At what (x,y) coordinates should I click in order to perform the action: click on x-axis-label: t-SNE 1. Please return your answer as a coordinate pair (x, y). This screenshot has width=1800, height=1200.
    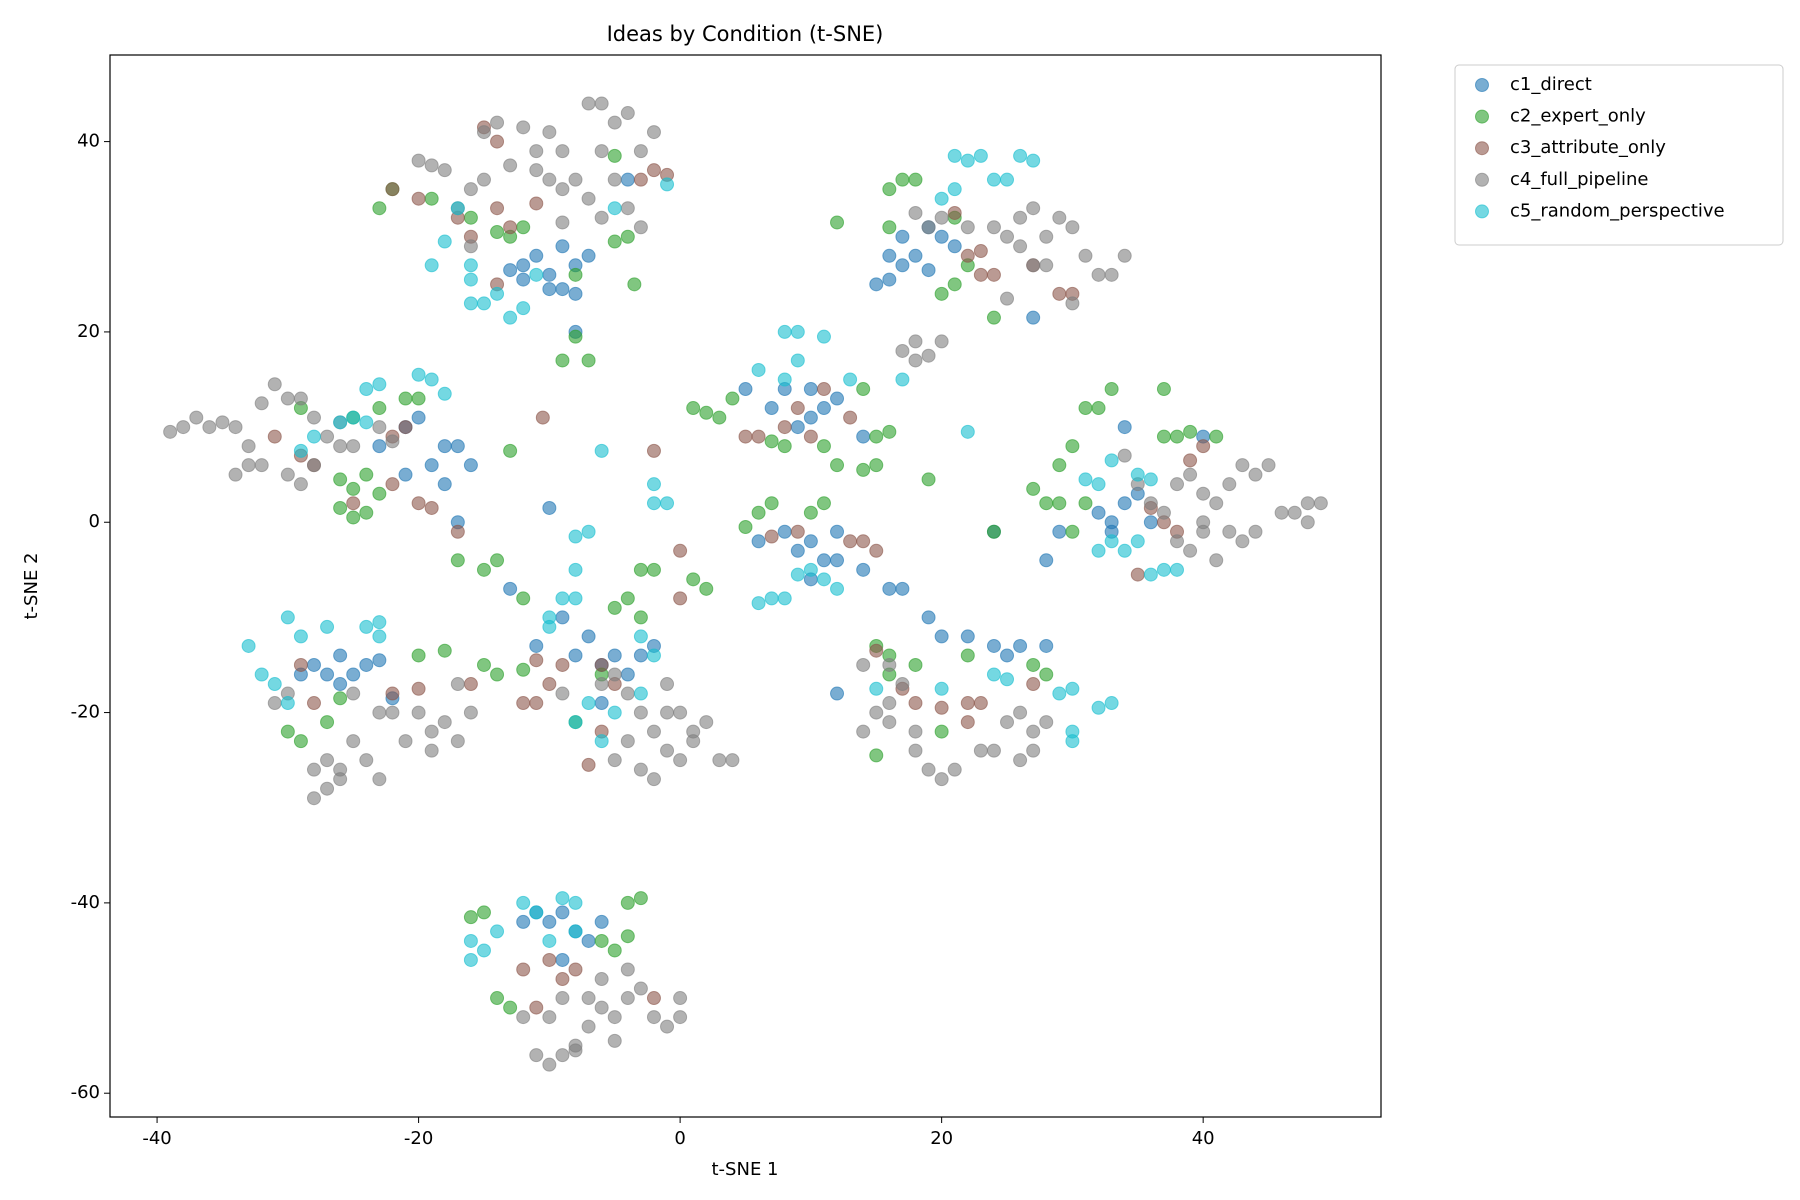
    Looking at the image, I should click on (745, 1169).